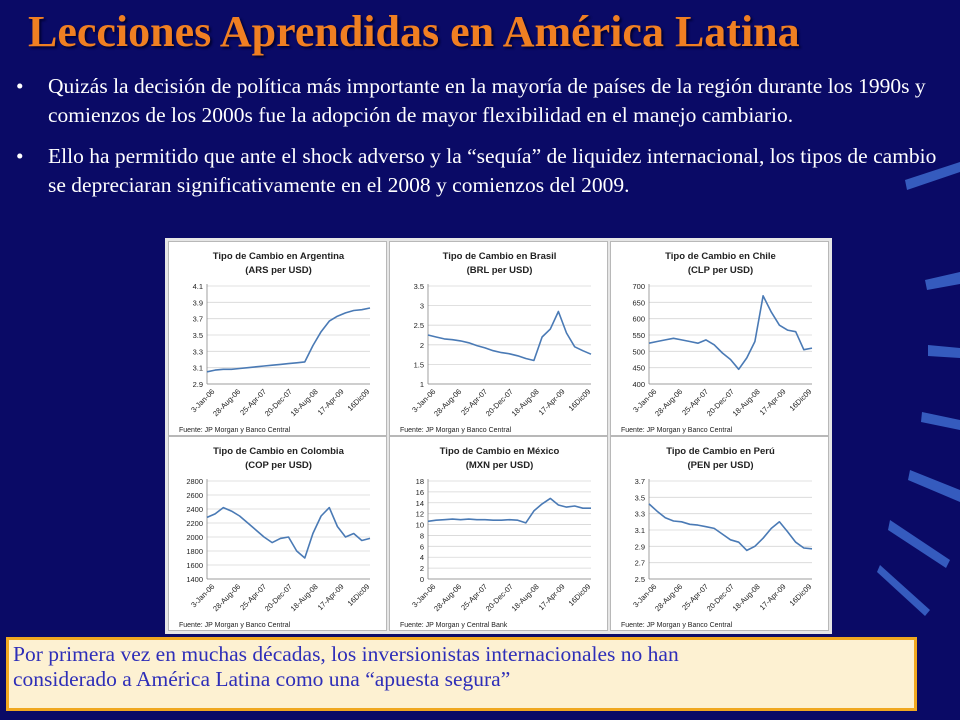 This screenshot has width=960, height=720. I want to click on y-tick-label: 1400, so click(194, 579).